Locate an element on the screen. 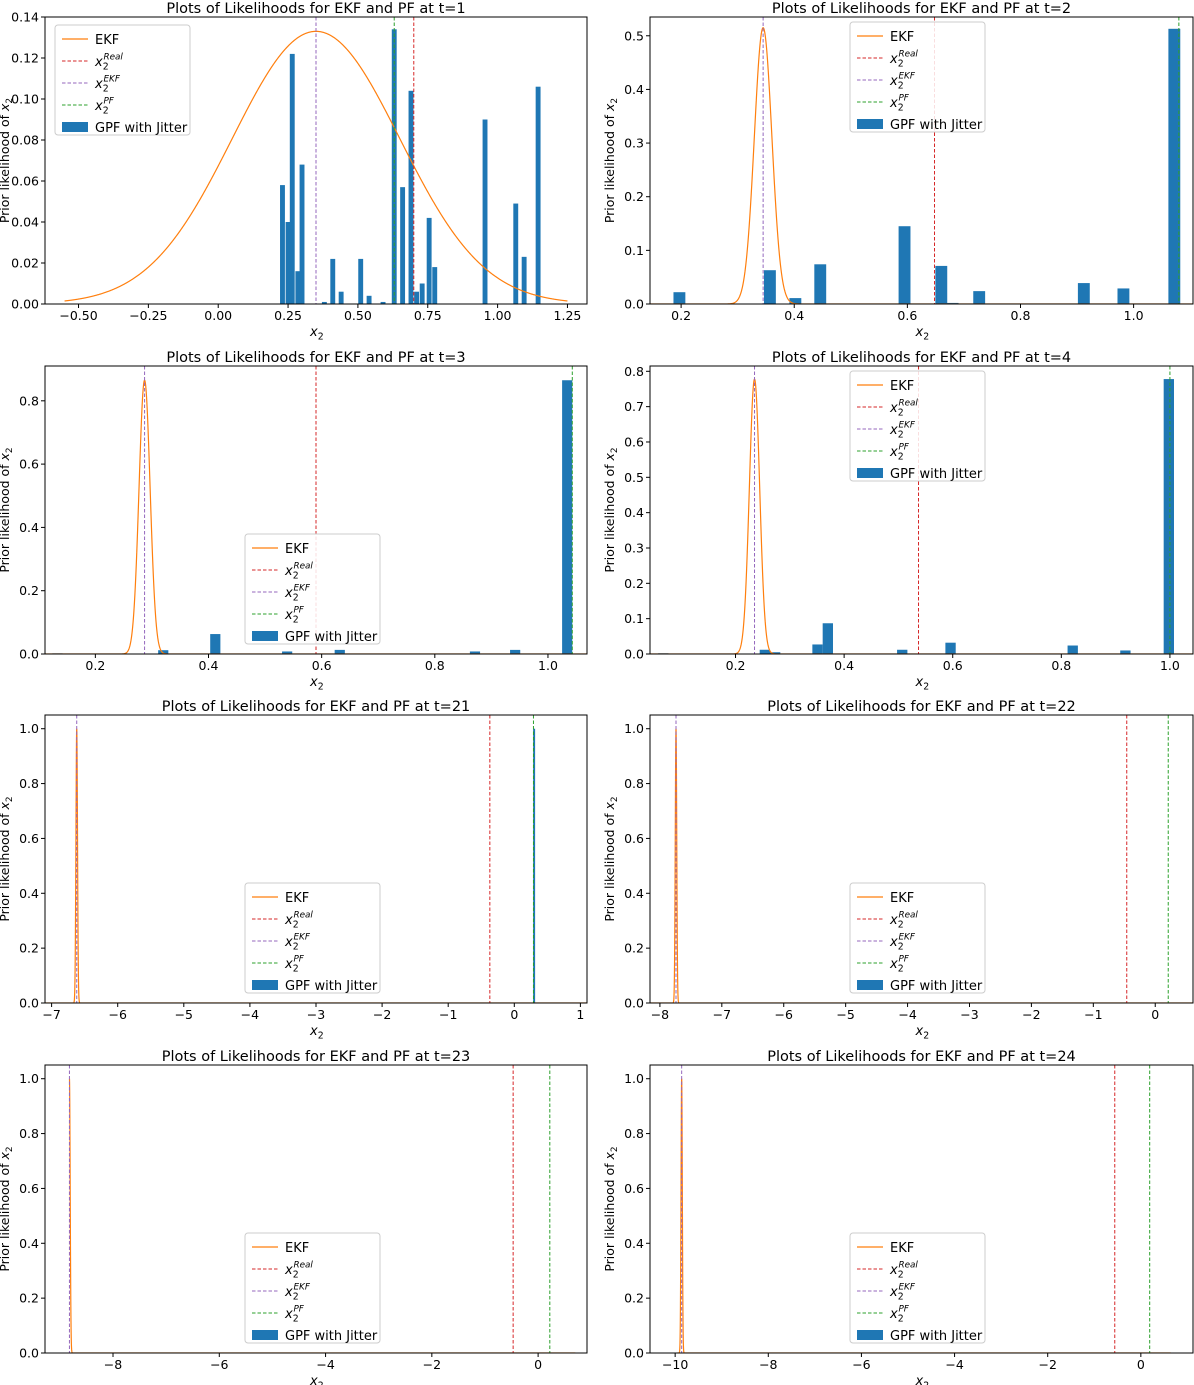  x-tick-label: −2 is located at coordinates (1047, 1364).